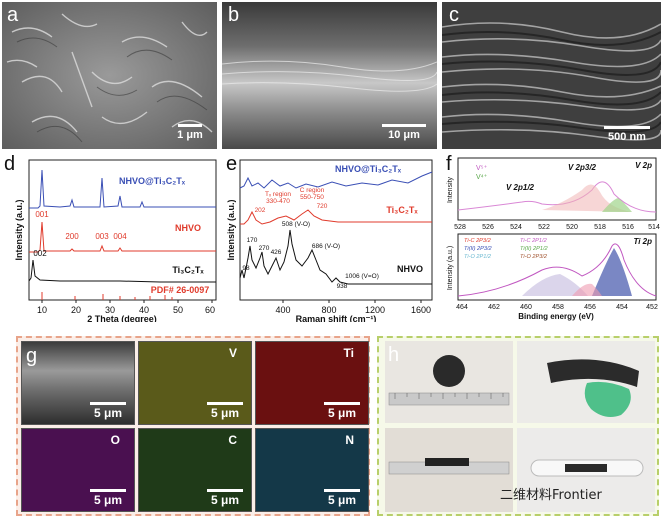  I want to click on xps-ti2p-frame, so click(557, 267).